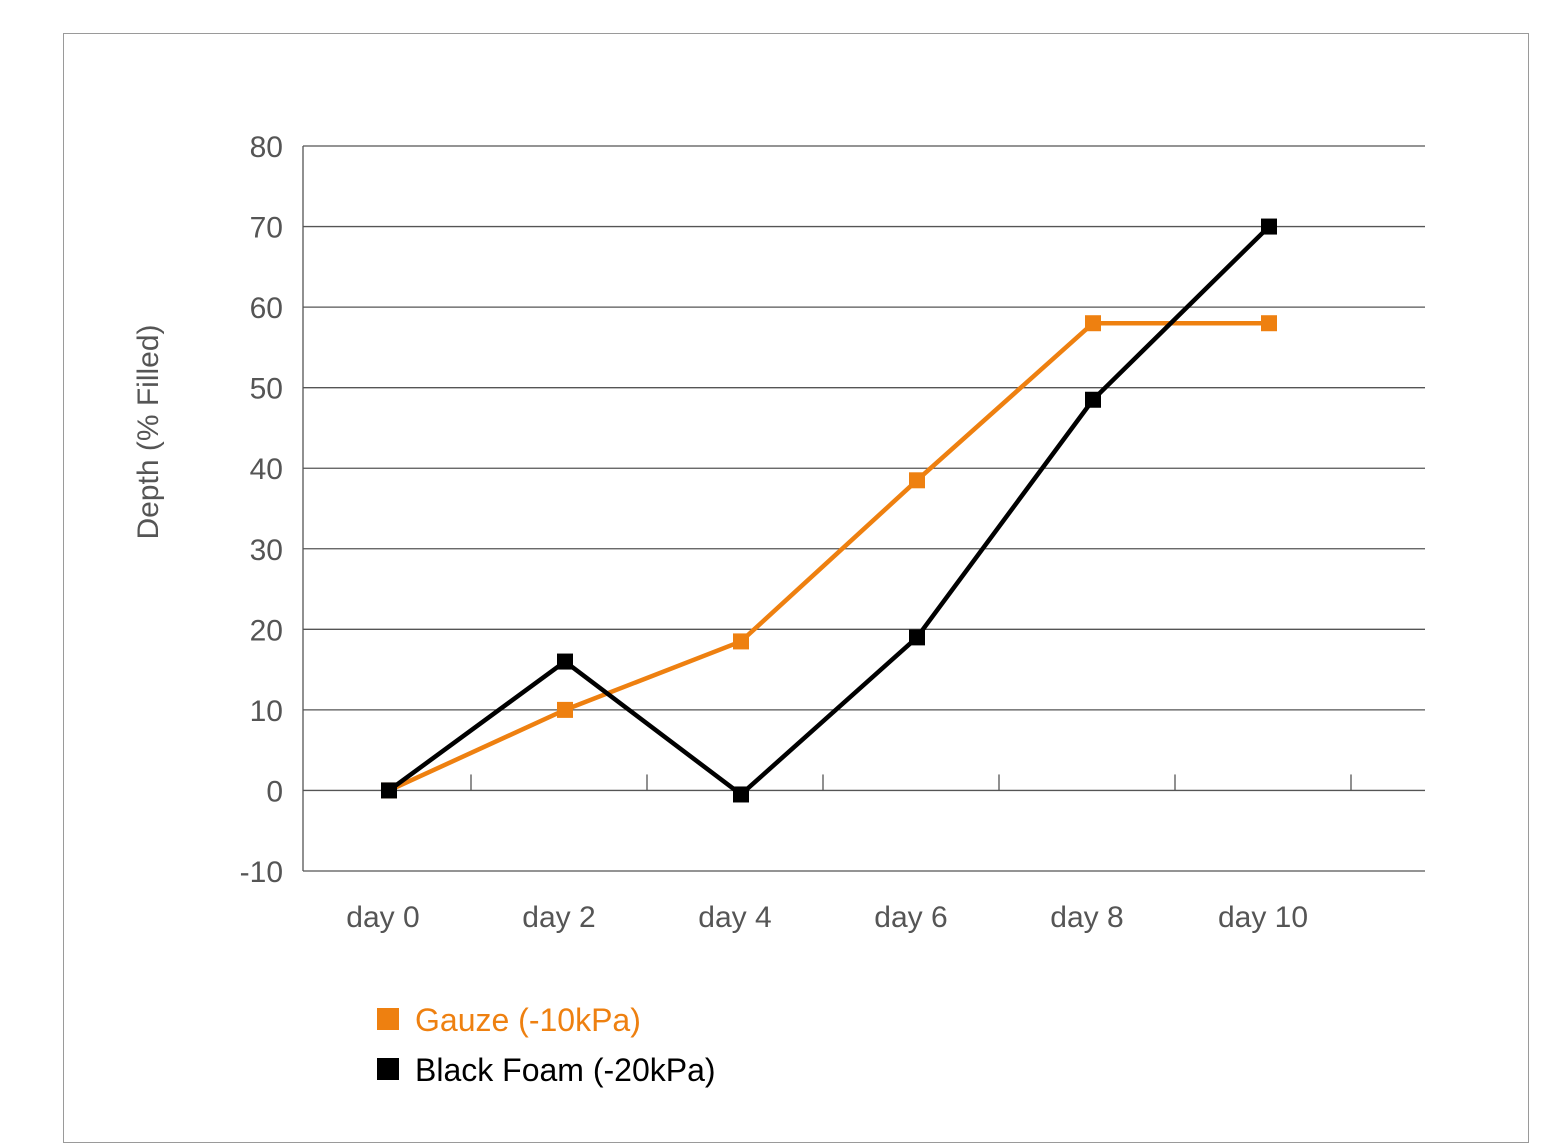 The width and height of the screenshot is (1560, 1143). What do you see at coordinates (734, 917) in the screenshot?
I see `x-tick-label: day 4` at bounding box center [734, 917].